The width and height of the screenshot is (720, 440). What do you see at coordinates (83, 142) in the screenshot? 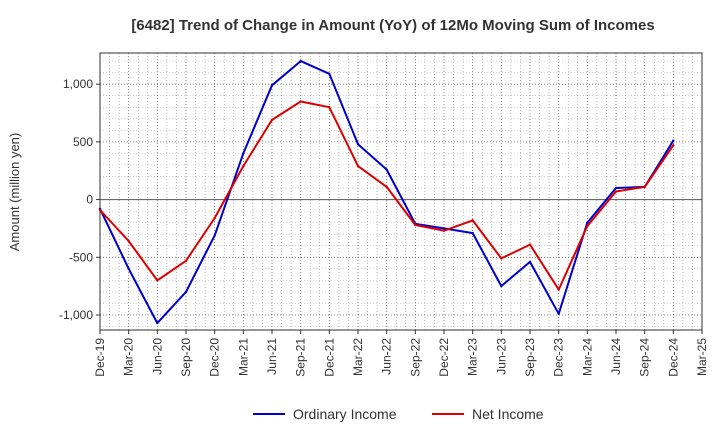
I see `y-tick-label: 500` at bounding box center [83, 142].